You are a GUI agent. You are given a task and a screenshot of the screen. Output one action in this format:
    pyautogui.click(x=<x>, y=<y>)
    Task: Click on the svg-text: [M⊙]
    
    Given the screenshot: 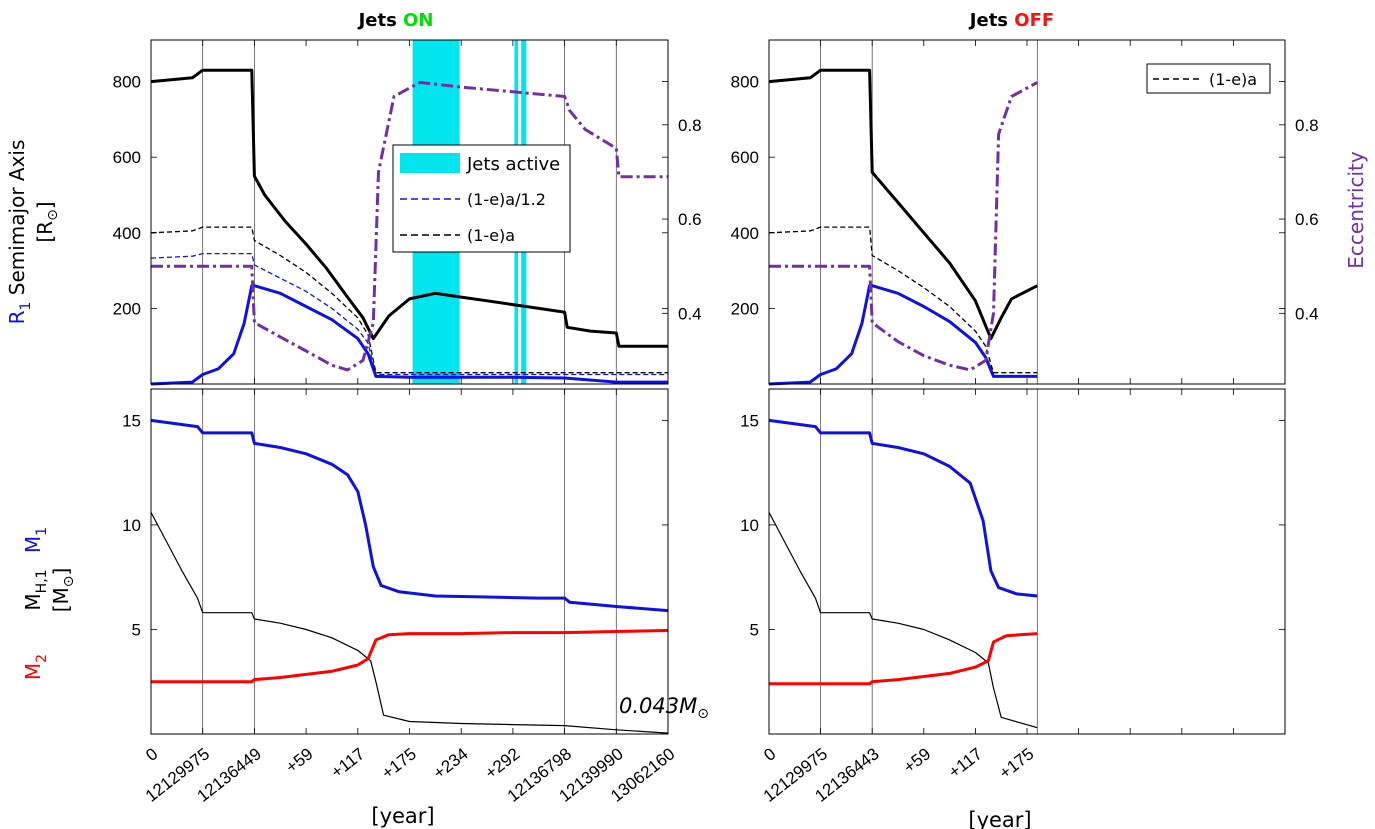 What is the action you would take?
    pyautogui.click(x=63, y=590)
    